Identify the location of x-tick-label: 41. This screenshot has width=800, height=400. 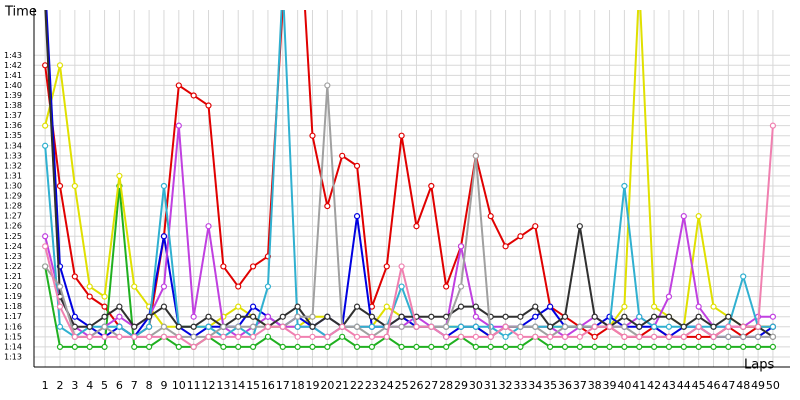
(639, 385).